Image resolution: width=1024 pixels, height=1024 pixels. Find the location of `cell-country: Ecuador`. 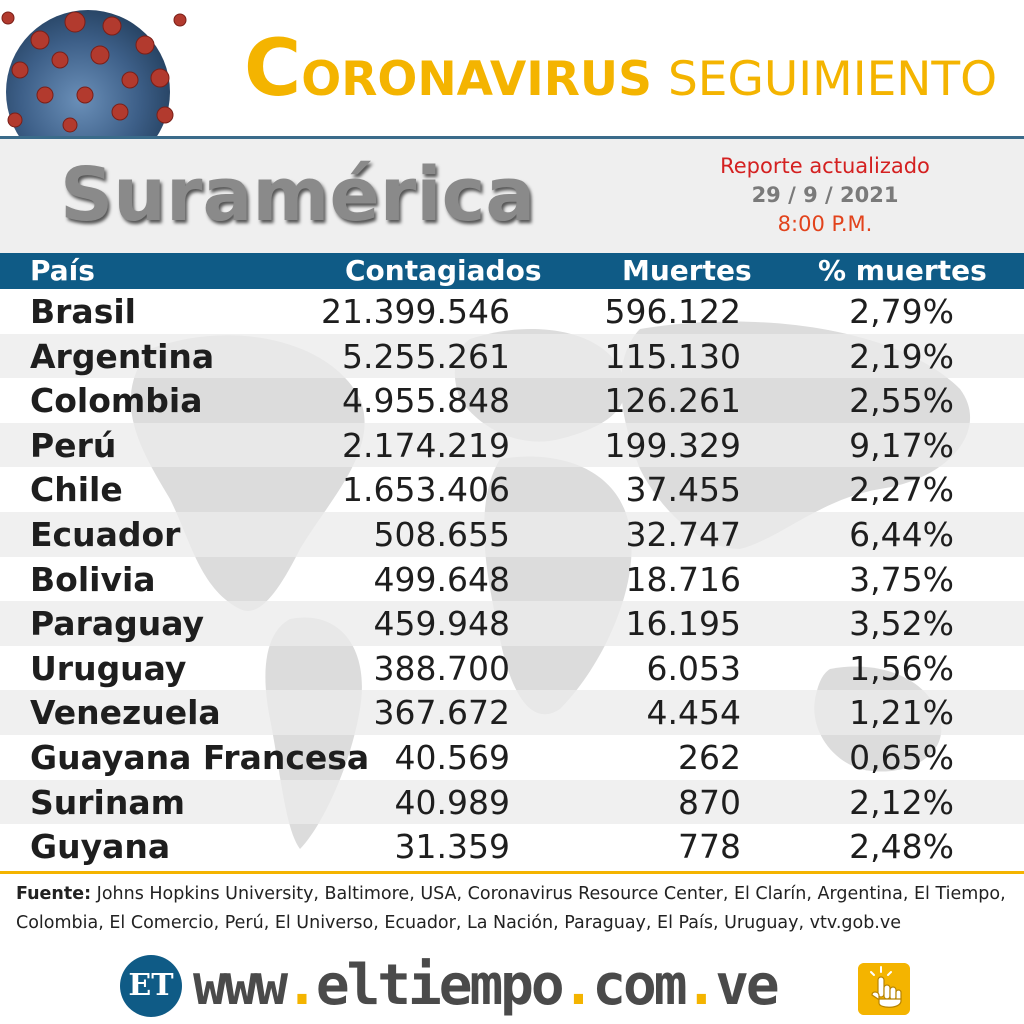

cell-country: Ecuador is located at coordinates (105, 534).